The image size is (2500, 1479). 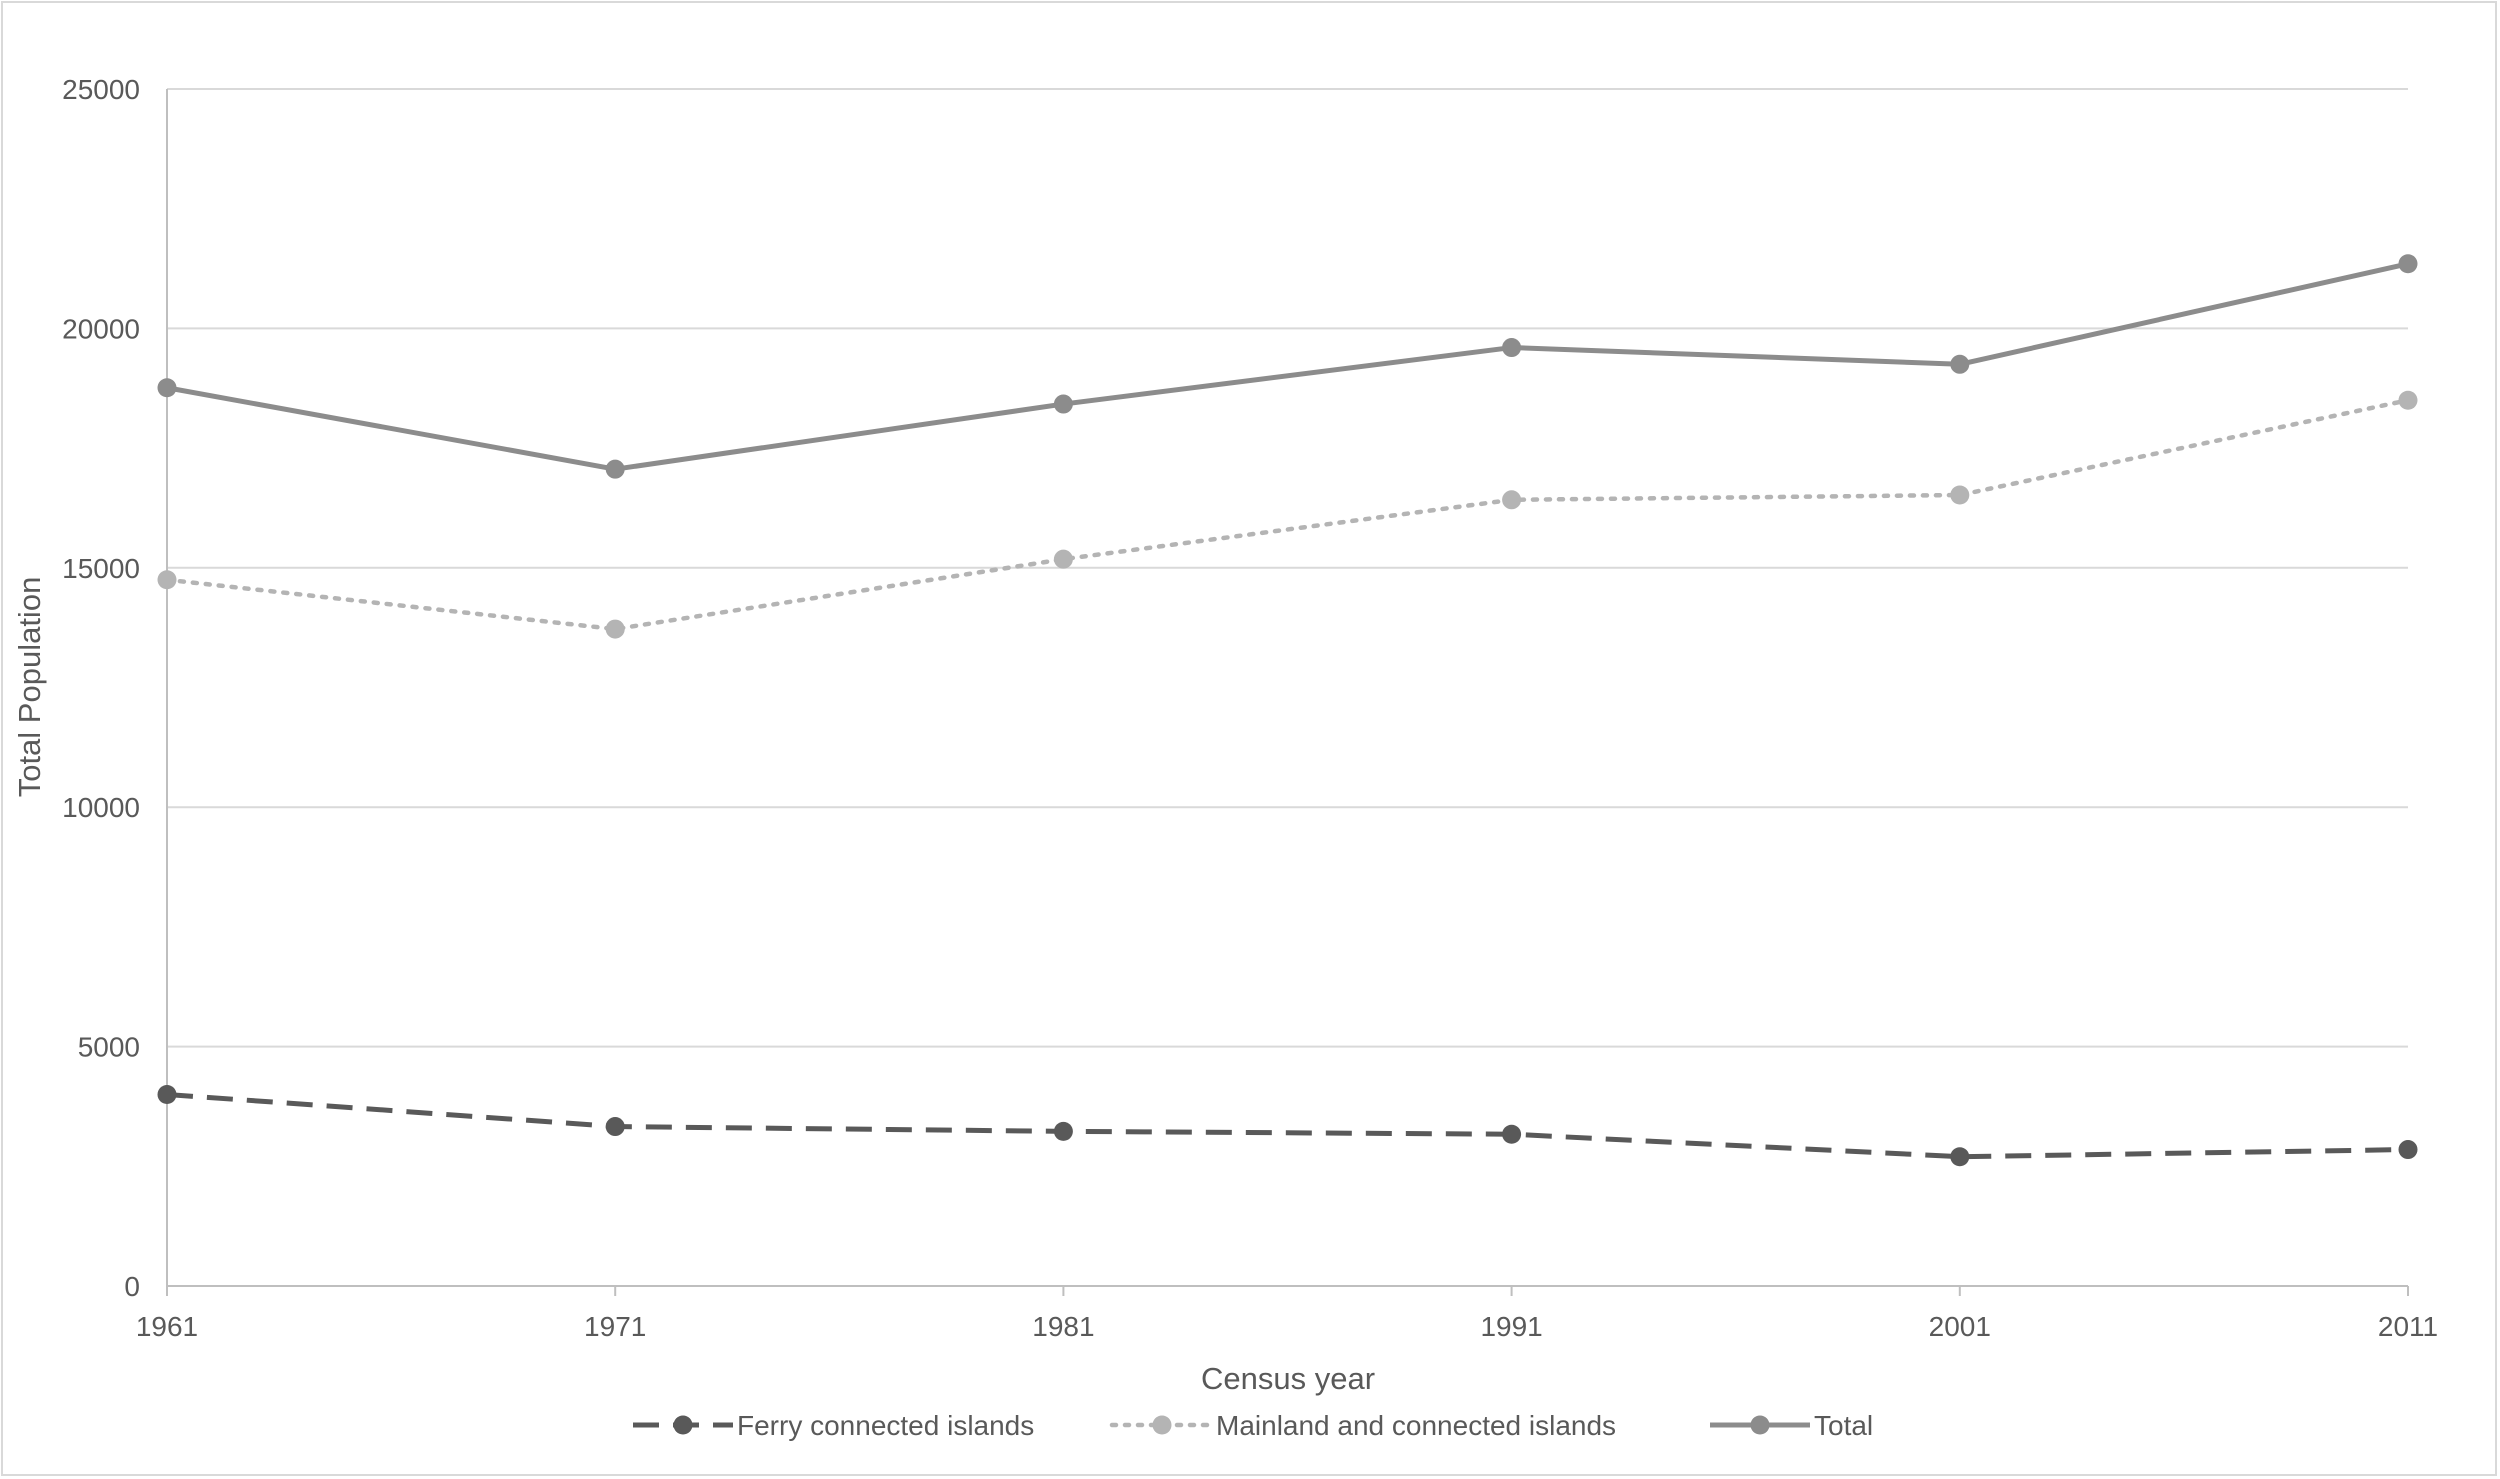 What do you see at coordinates (109, 1047) in the screenshot?
I see `y-tick-label: 5000` at bounding box center [109, 1047].